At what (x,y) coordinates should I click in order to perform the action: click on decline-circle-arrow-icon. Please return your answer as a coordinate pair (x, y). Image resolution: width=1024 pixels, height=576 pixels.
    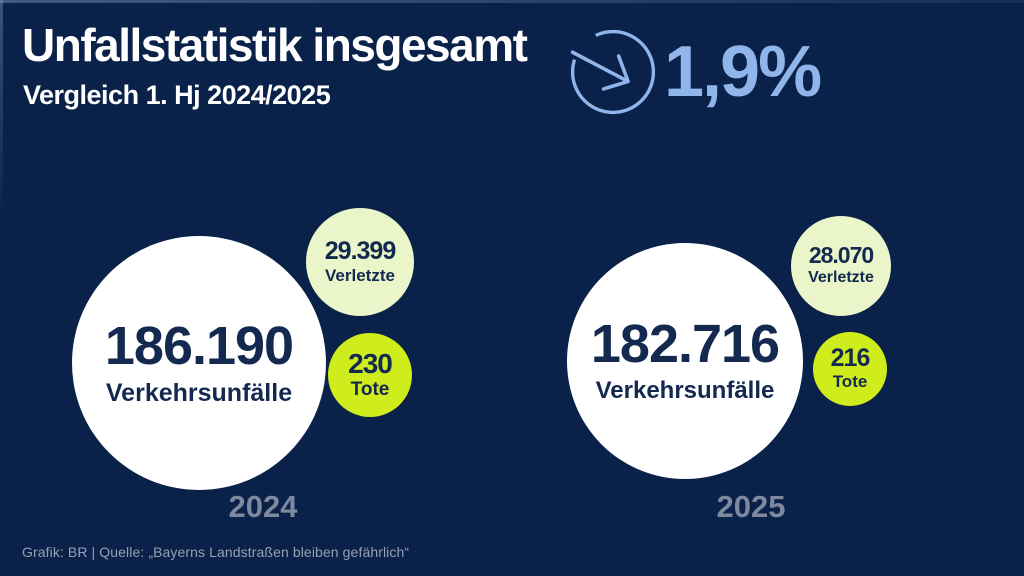
    Looking at the image, I should click on (613, 72).